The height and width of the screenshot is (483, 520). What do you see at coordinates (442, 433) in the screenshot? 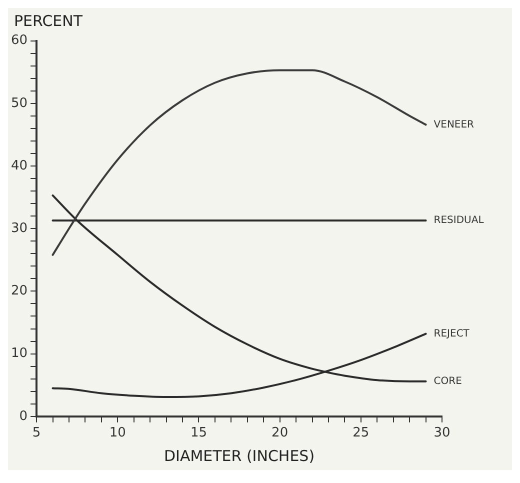
I see `x-tick-label: 30` at bounding box center [442, 433].